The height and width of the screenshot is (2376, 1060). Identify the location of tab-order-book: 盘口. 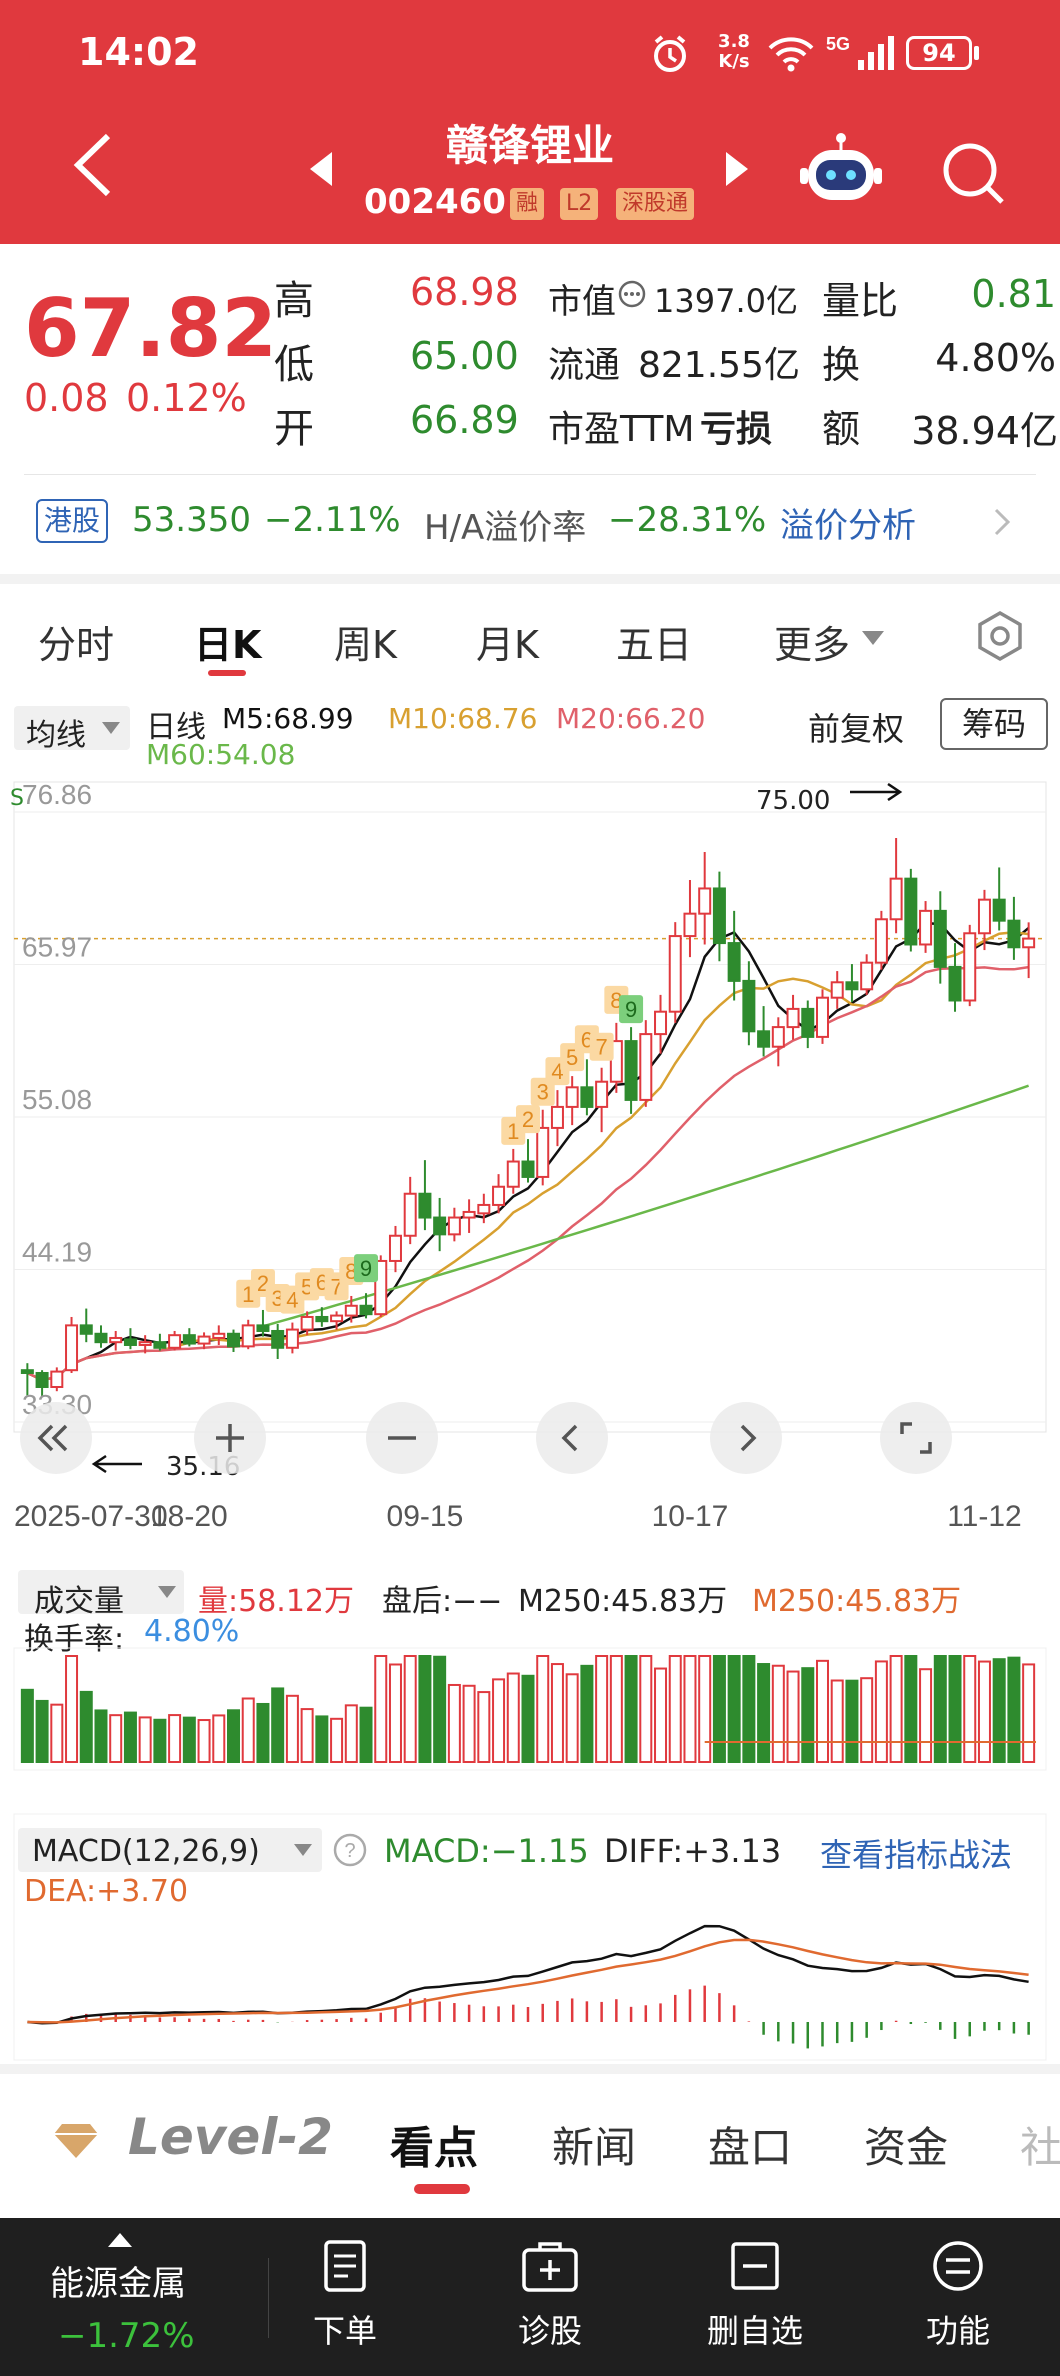
(750, 2147).